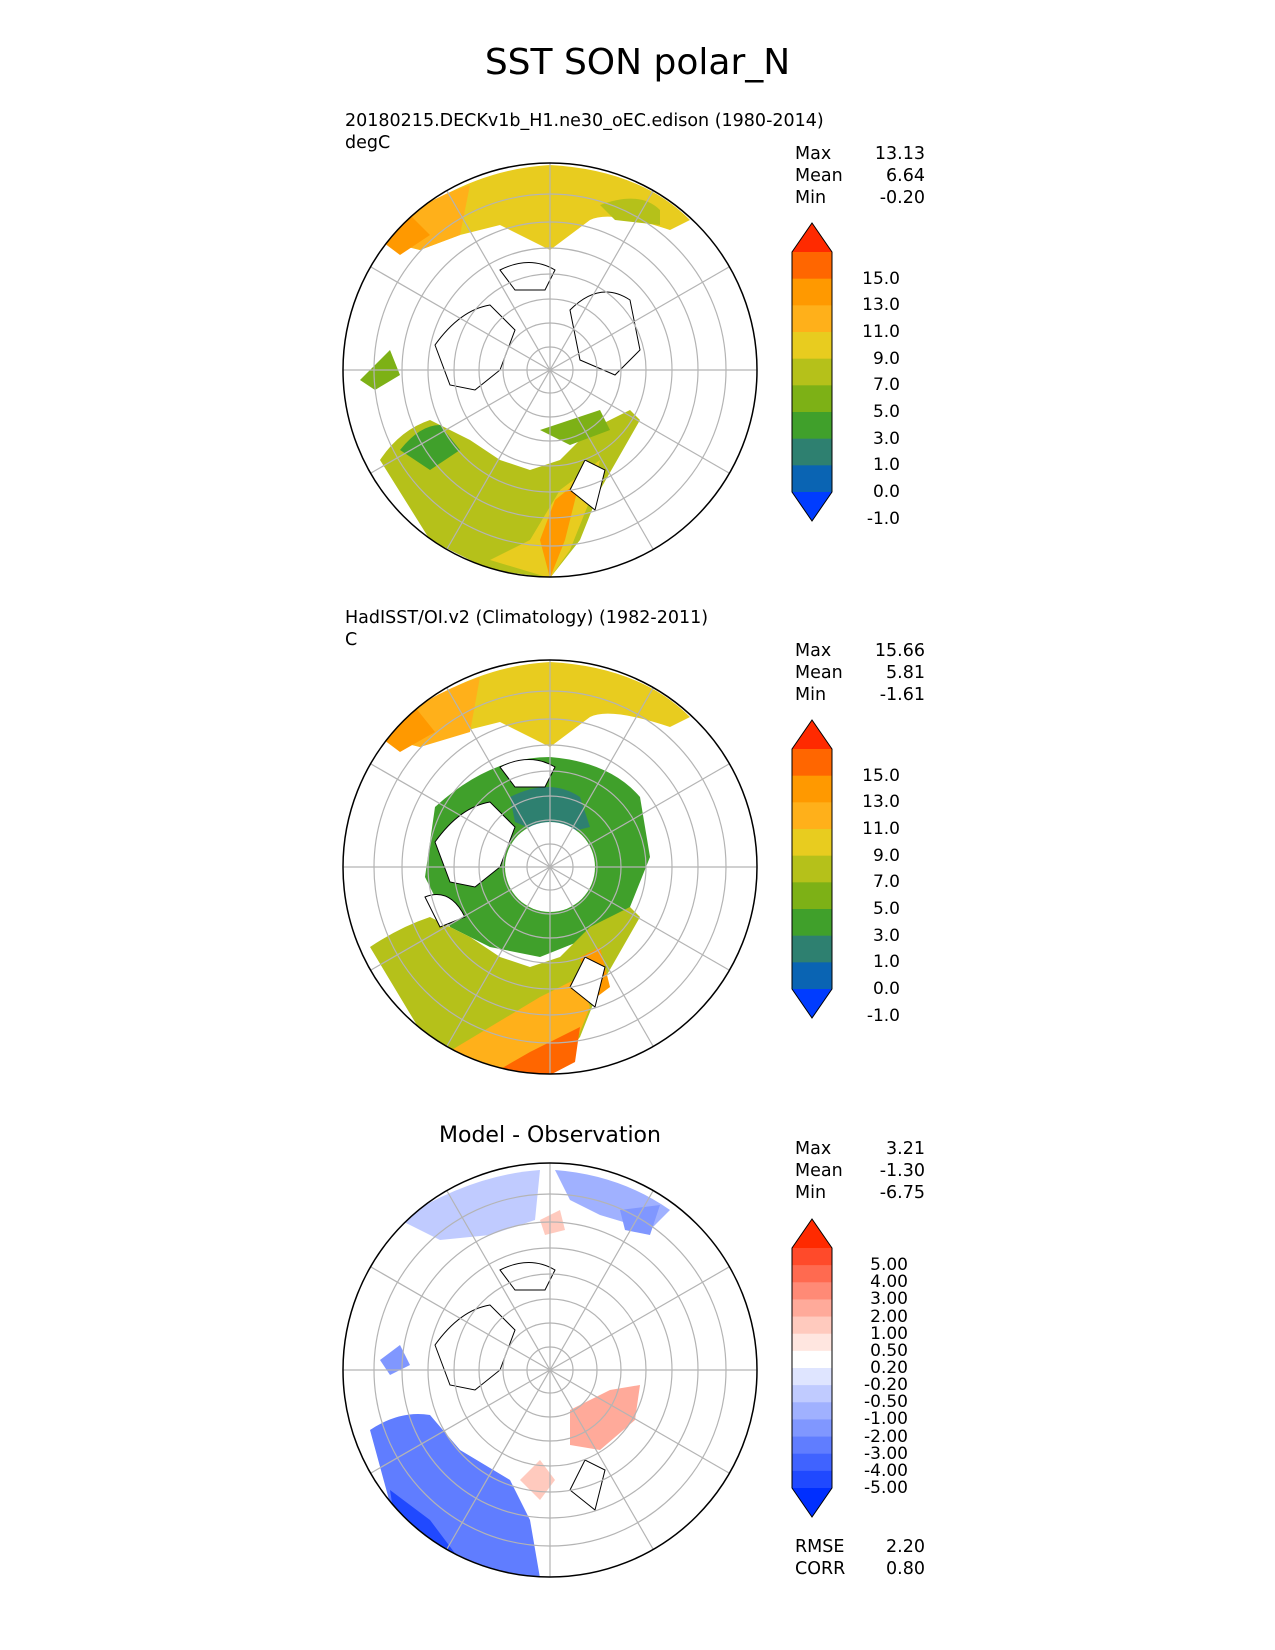 The height and width of the screenshot is (1650, 1275). What do you see at coordinates (899, 651) in the screenshot?
I see `stat-value: 15.66` at bounding box center [899, 651].